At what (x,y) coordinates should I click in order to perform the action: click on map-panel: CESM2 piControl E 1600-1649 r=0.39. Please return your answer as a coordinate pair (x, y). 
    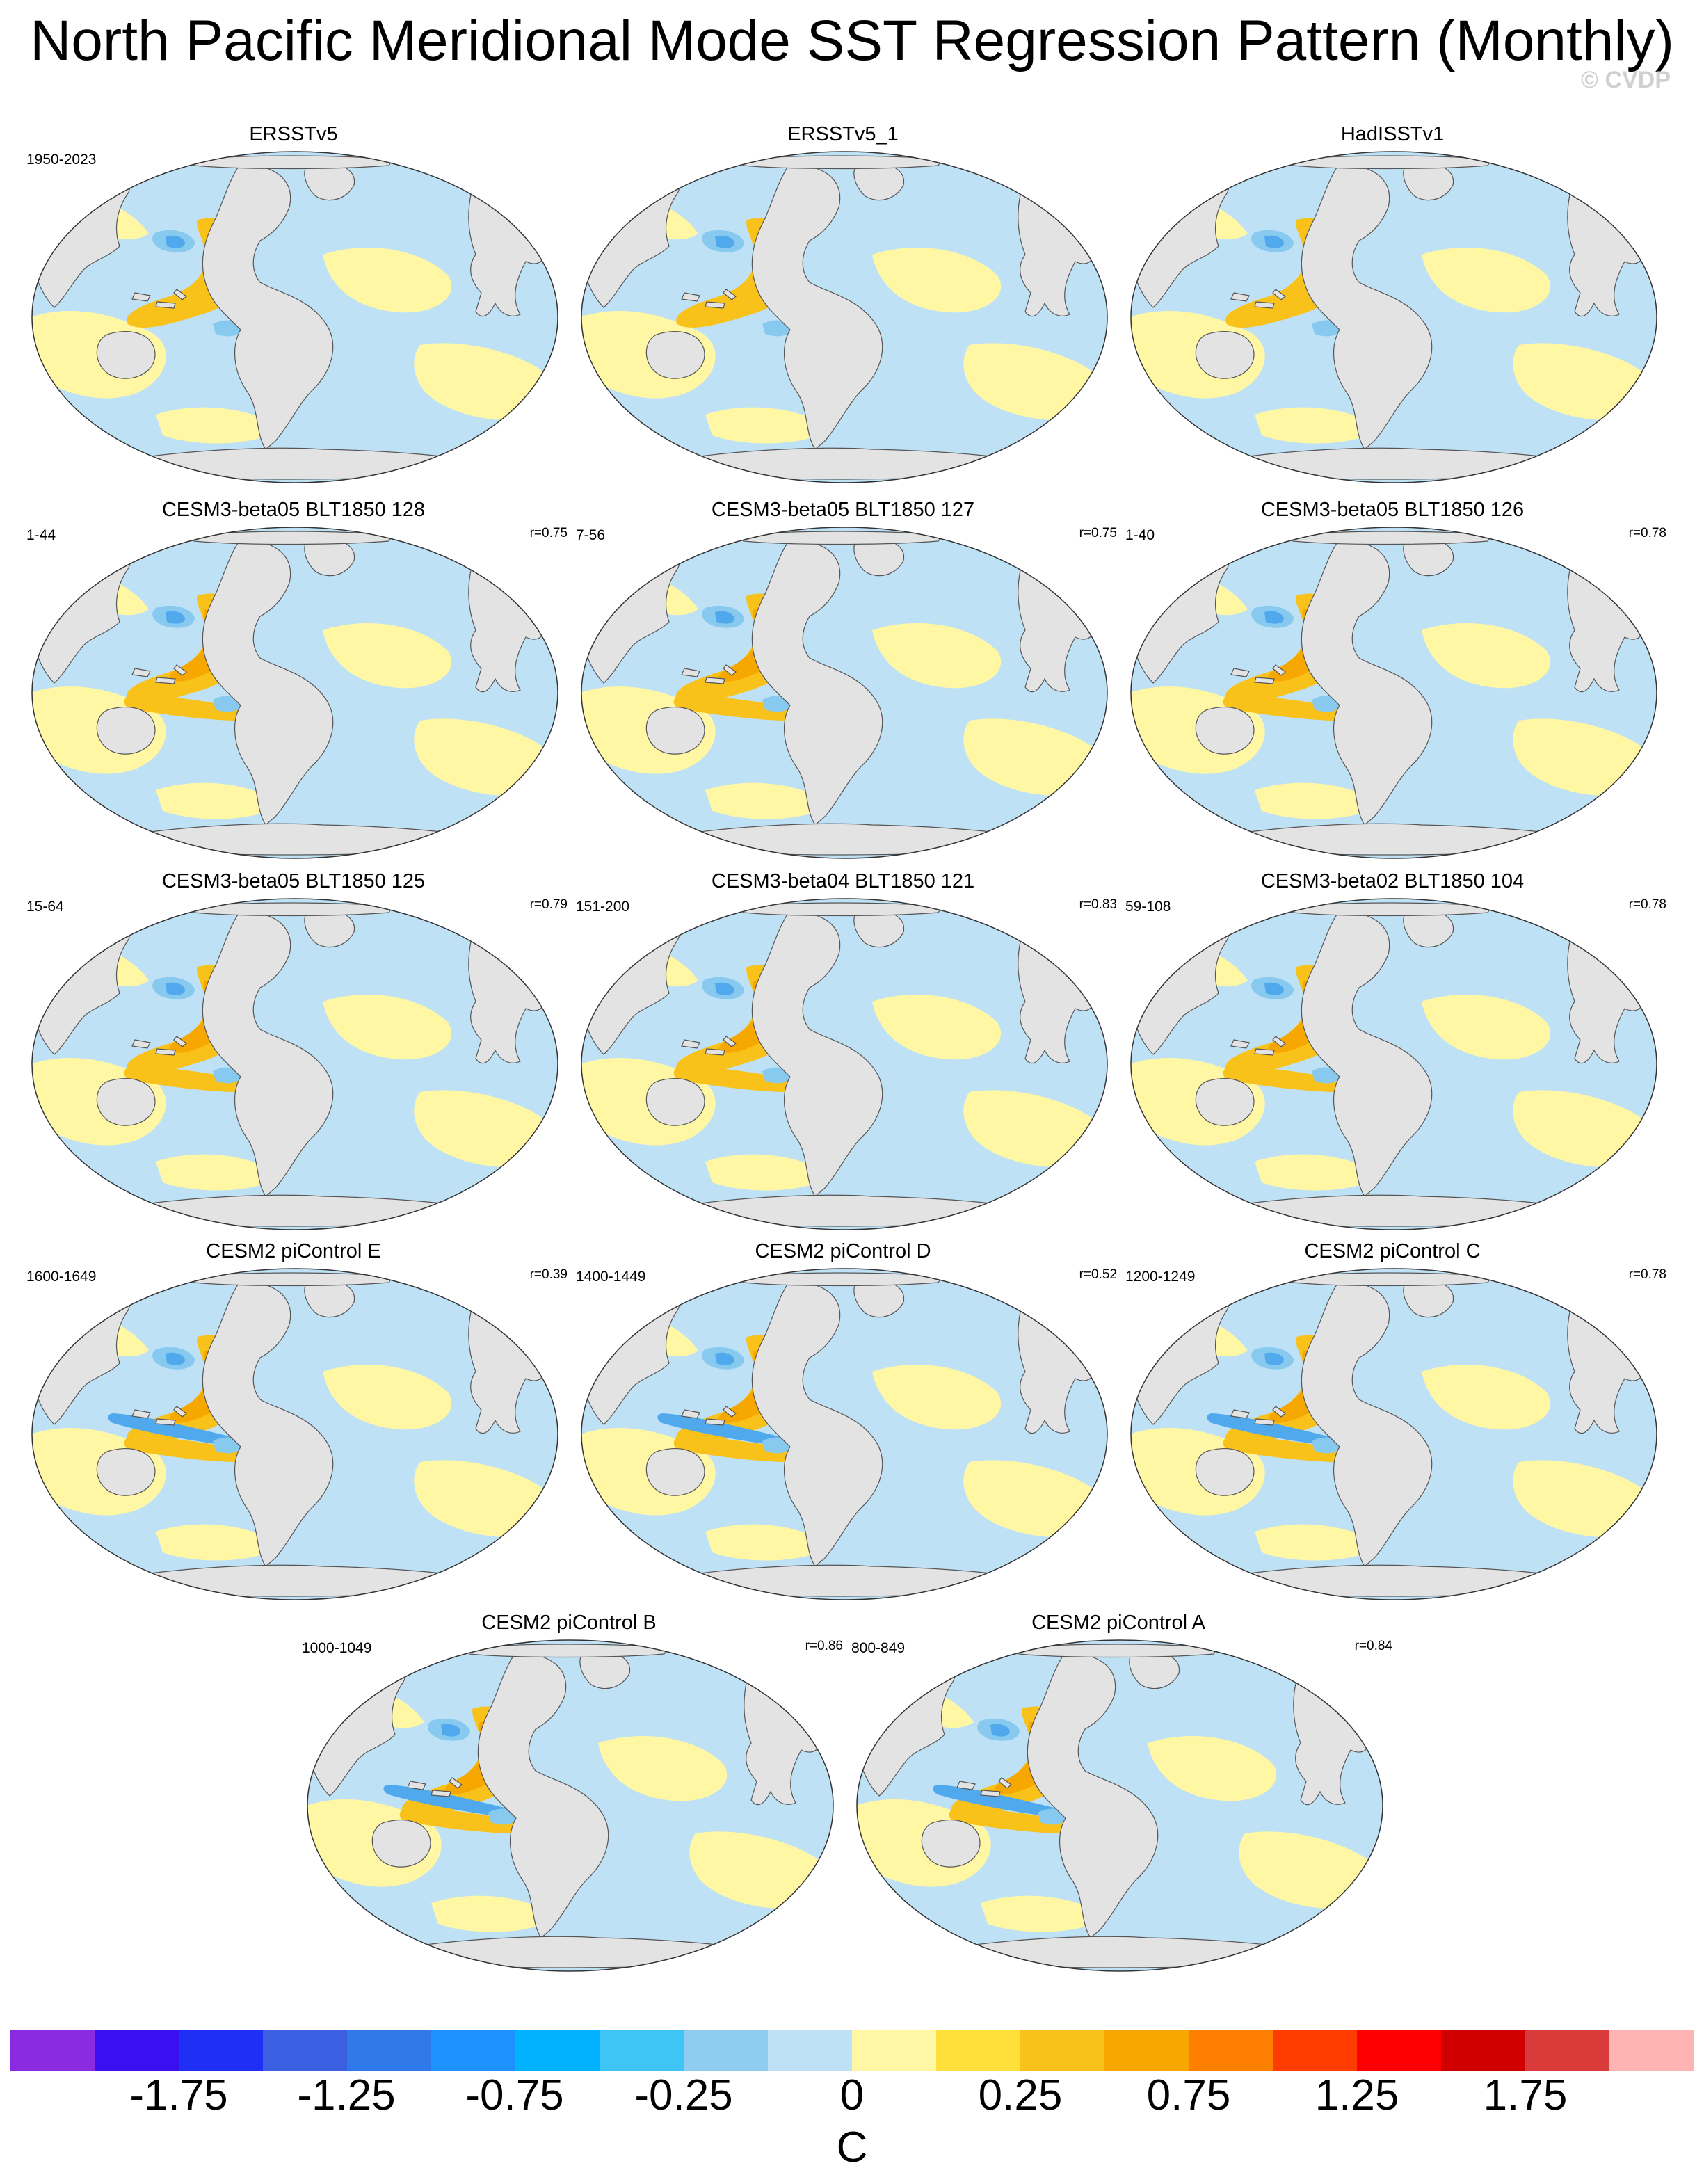
    Looking at the image, I should click on (295, 1423).